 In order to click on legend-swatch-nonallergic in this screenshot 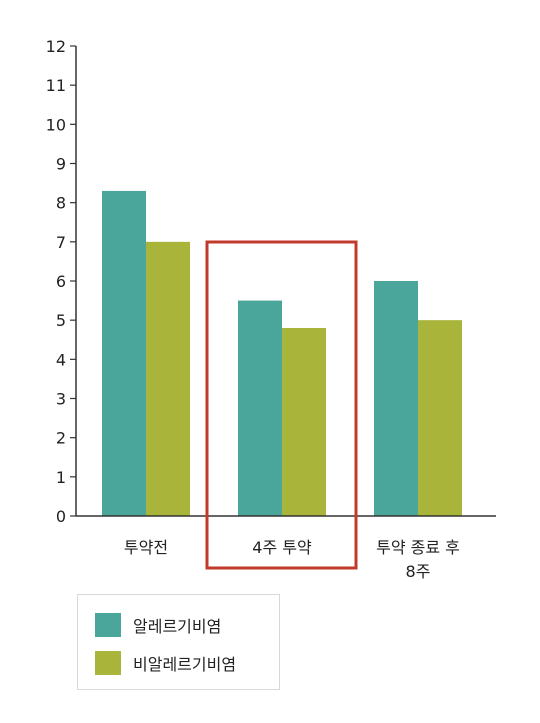, I will do `click(108, 663)`.